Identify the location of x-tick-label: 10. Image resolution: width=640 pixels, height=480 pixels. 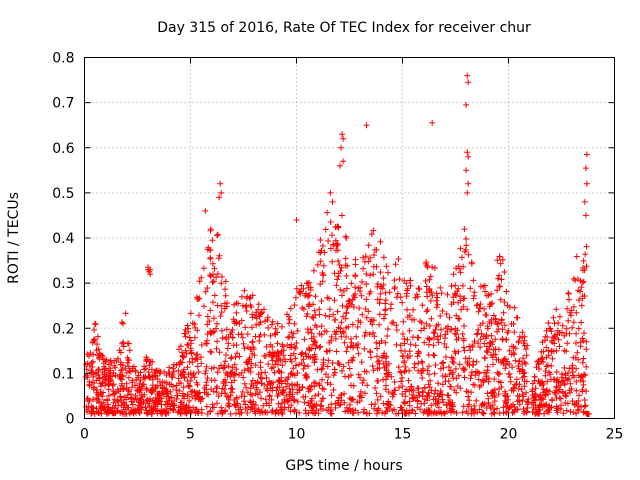
(297, 435).